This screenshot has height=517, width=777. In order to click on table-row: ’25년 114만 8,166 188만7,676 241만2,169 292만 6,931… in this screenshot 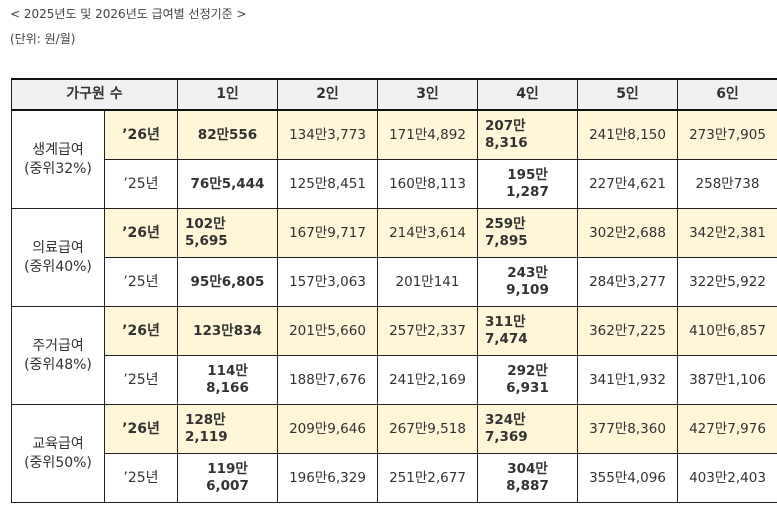, I will do `click(394, 380)`.